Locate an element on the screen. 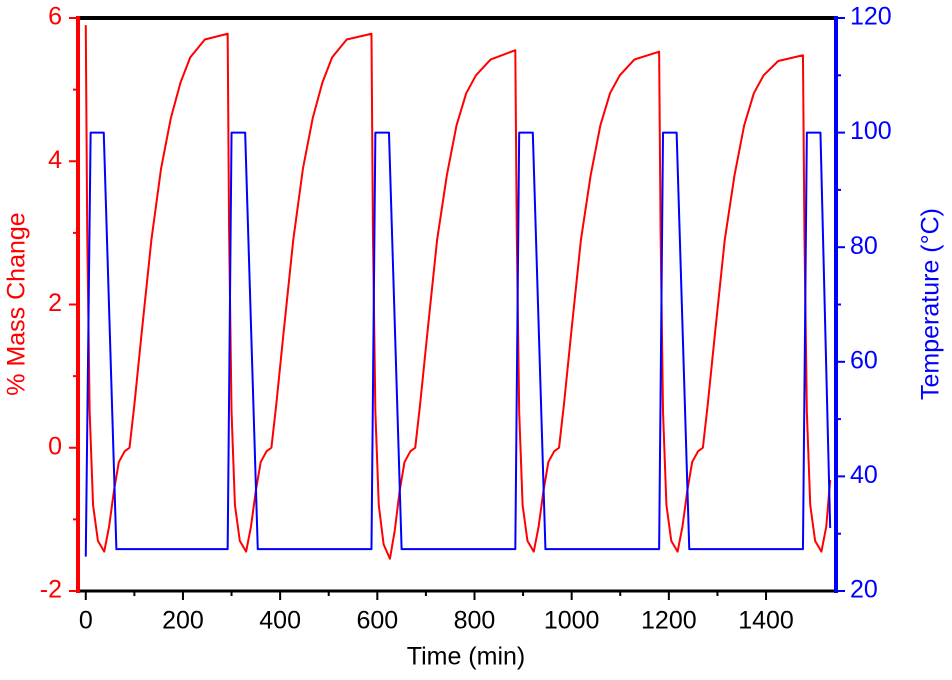  y-tick-label: -2 is located at coordinates (51, 590).